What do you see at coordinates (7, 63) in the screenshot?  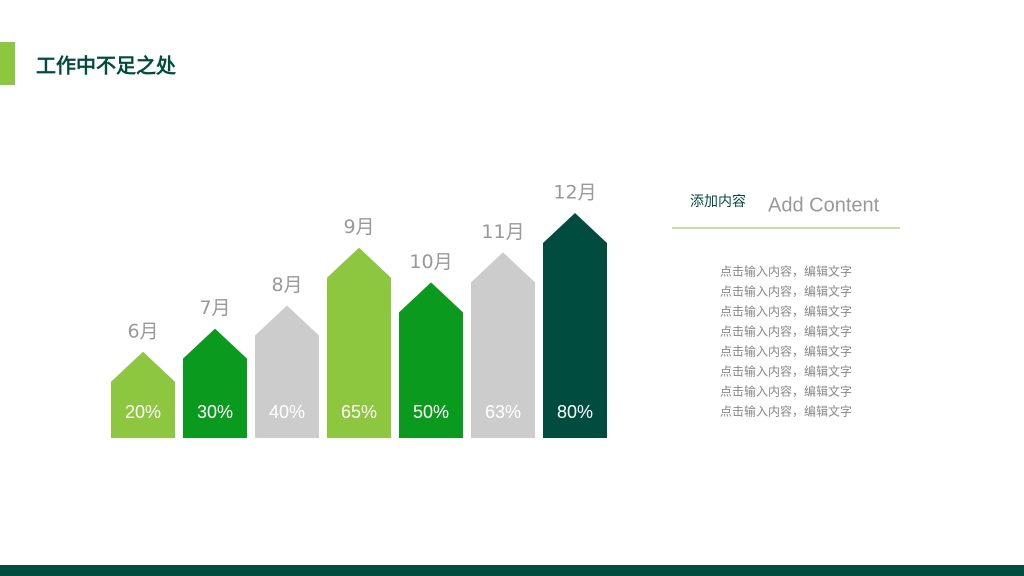 I see `title-accent` at bounding box center [7, 63].